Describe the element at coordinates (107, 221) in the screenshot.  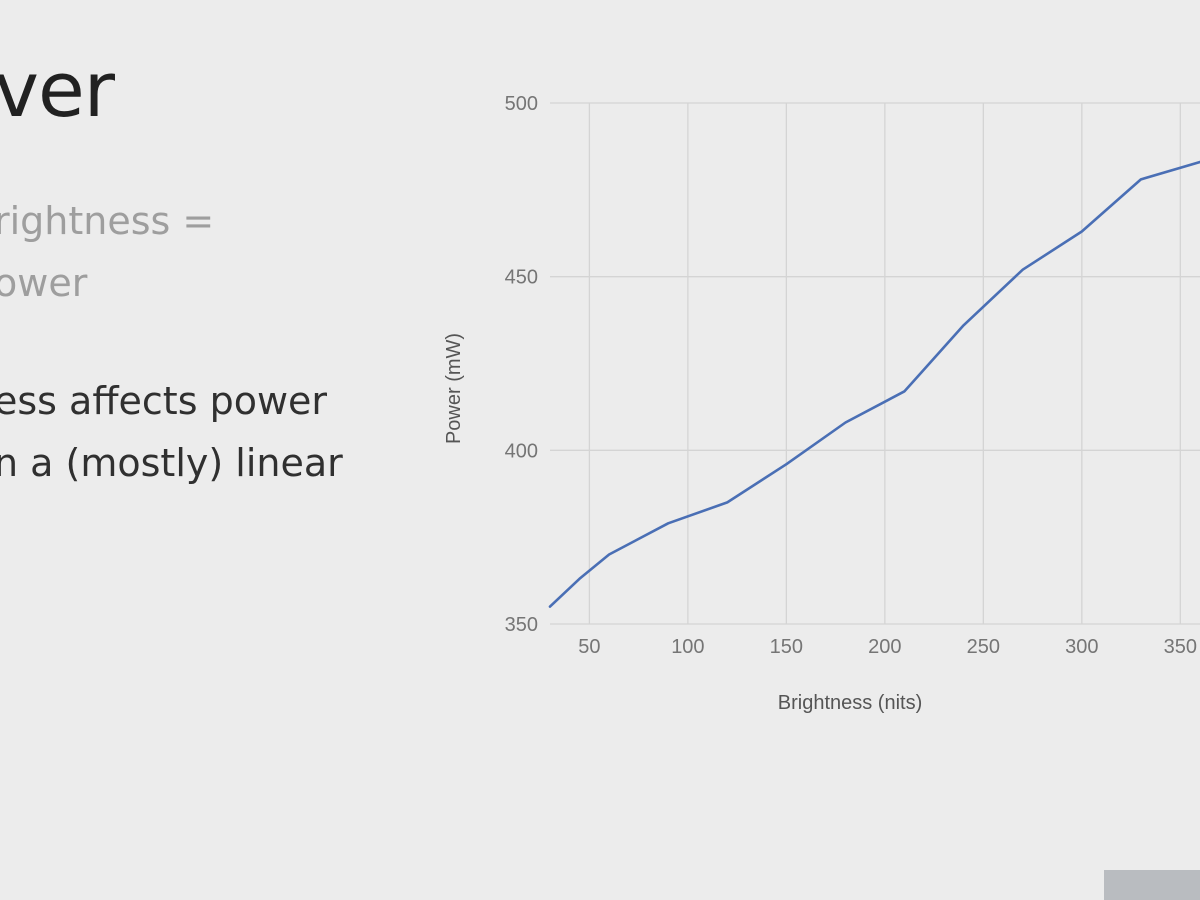
I see `subtitle-line-1: rightness =` at that location.